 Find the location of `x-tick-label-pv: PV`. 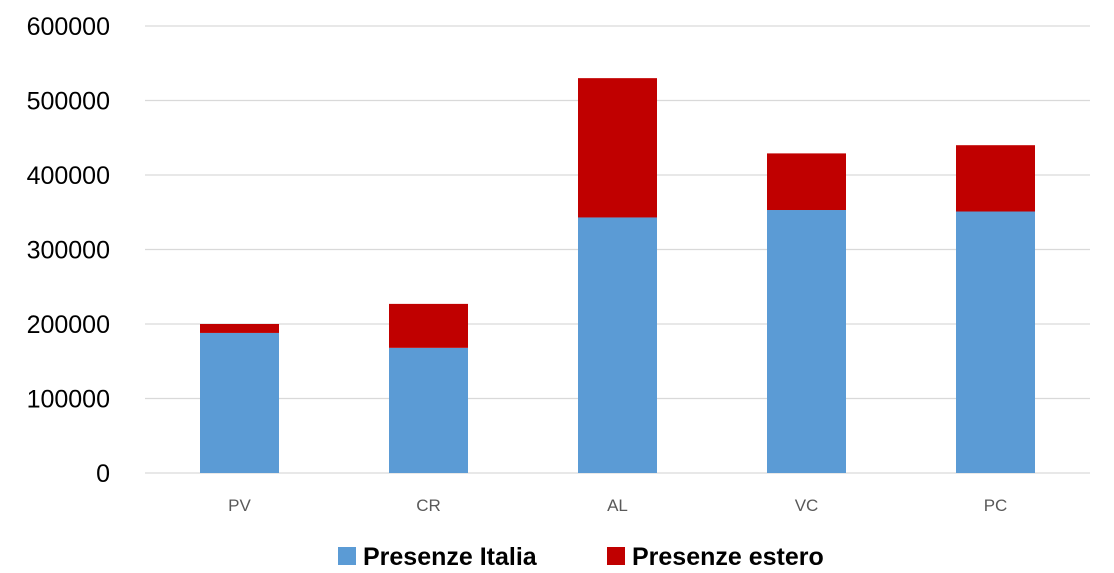

x-tick-label-pv: PV is located at coordinates (239, 505).